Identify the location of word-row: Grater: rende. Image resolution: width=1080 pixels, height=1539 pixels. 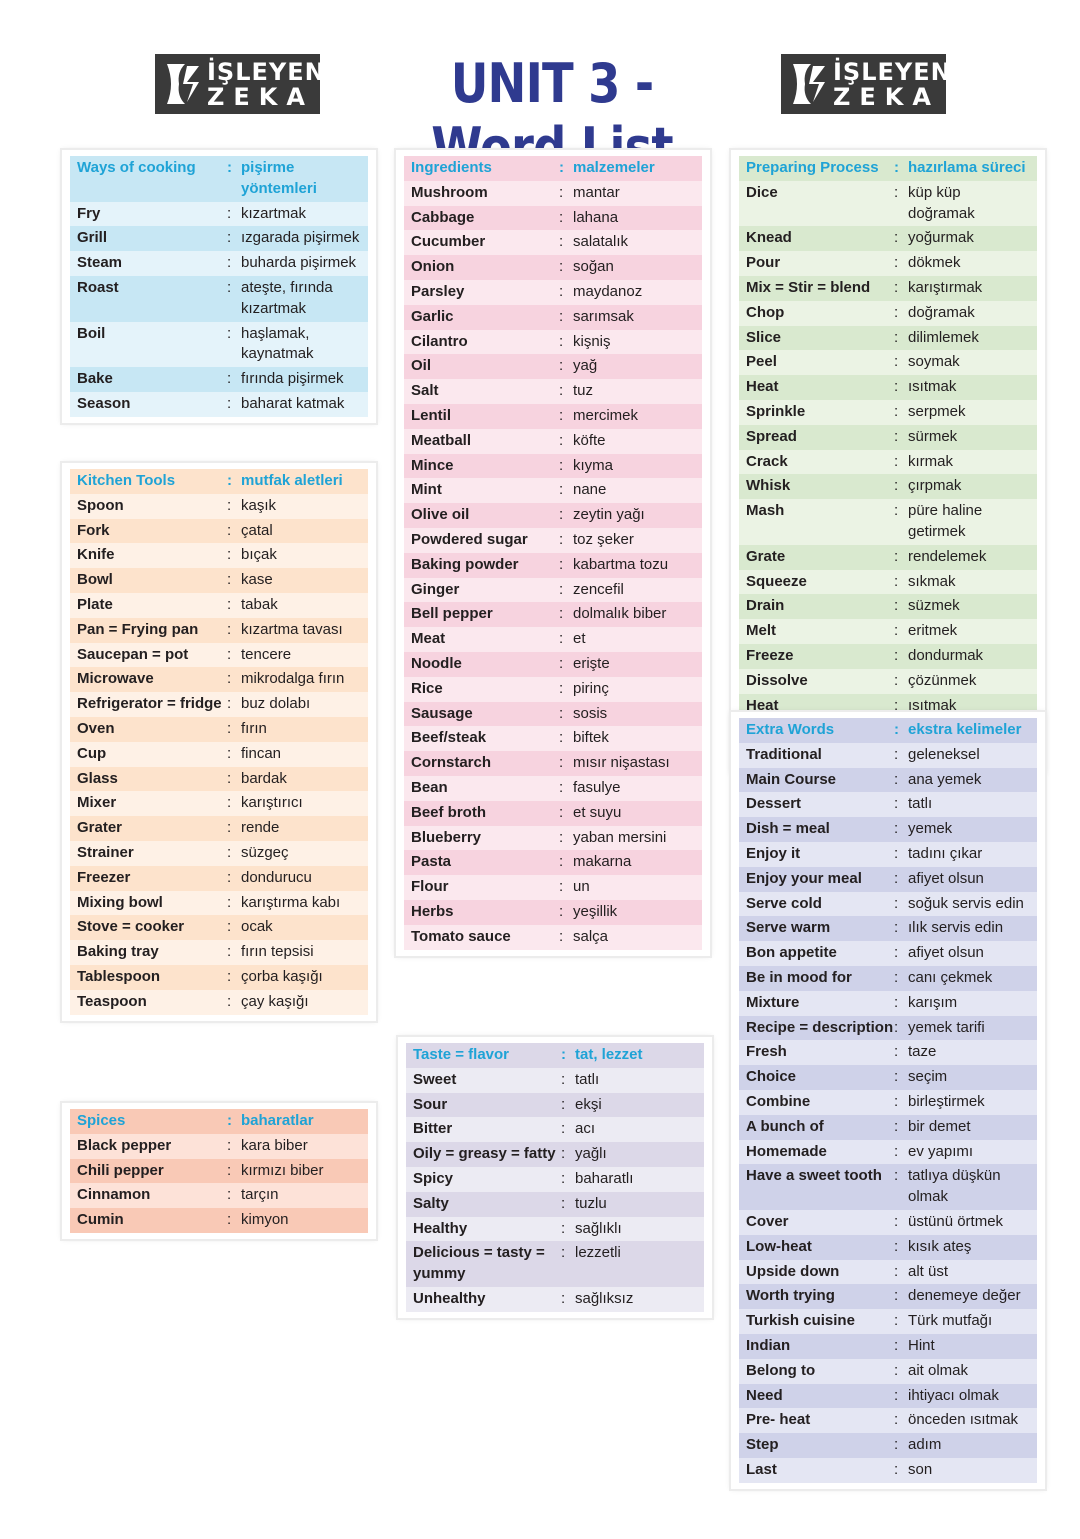
(219, 828).